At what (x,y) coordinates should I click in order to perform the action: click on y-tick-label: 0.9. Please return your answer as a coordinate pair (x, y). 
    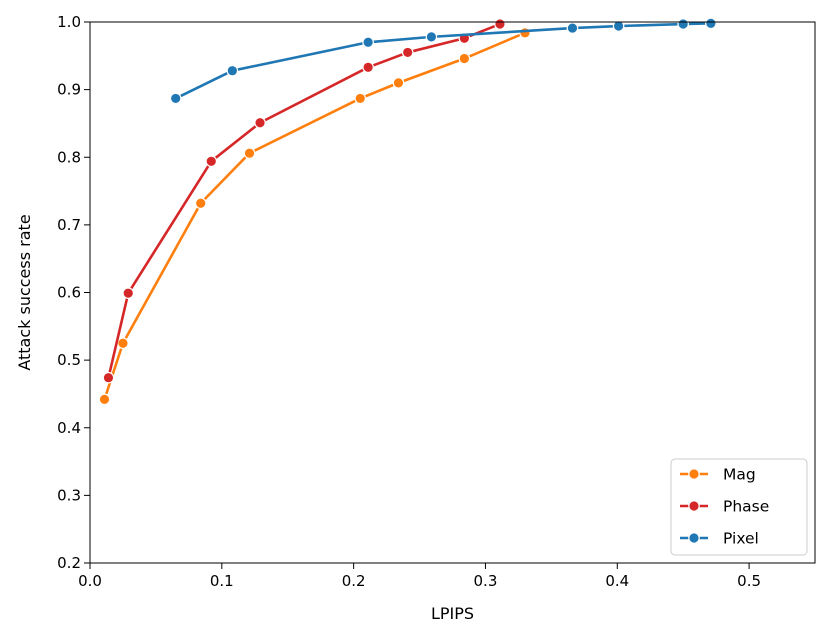
    Looking at the image, I should click on (69, 90).